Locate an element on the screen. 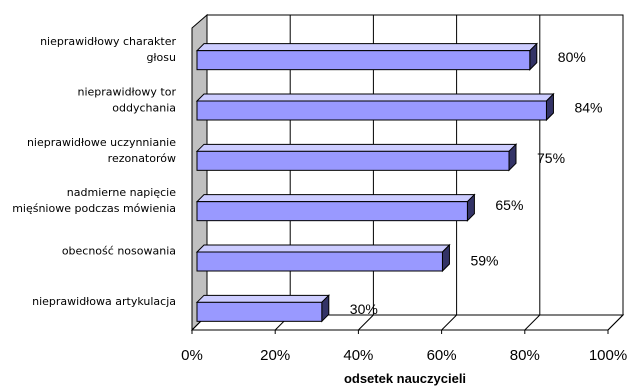 Image resolution: width=631 pixels, height=386 pixels. category-label: nieprawidłowa artykulacja is located at coordinates (104, 301).